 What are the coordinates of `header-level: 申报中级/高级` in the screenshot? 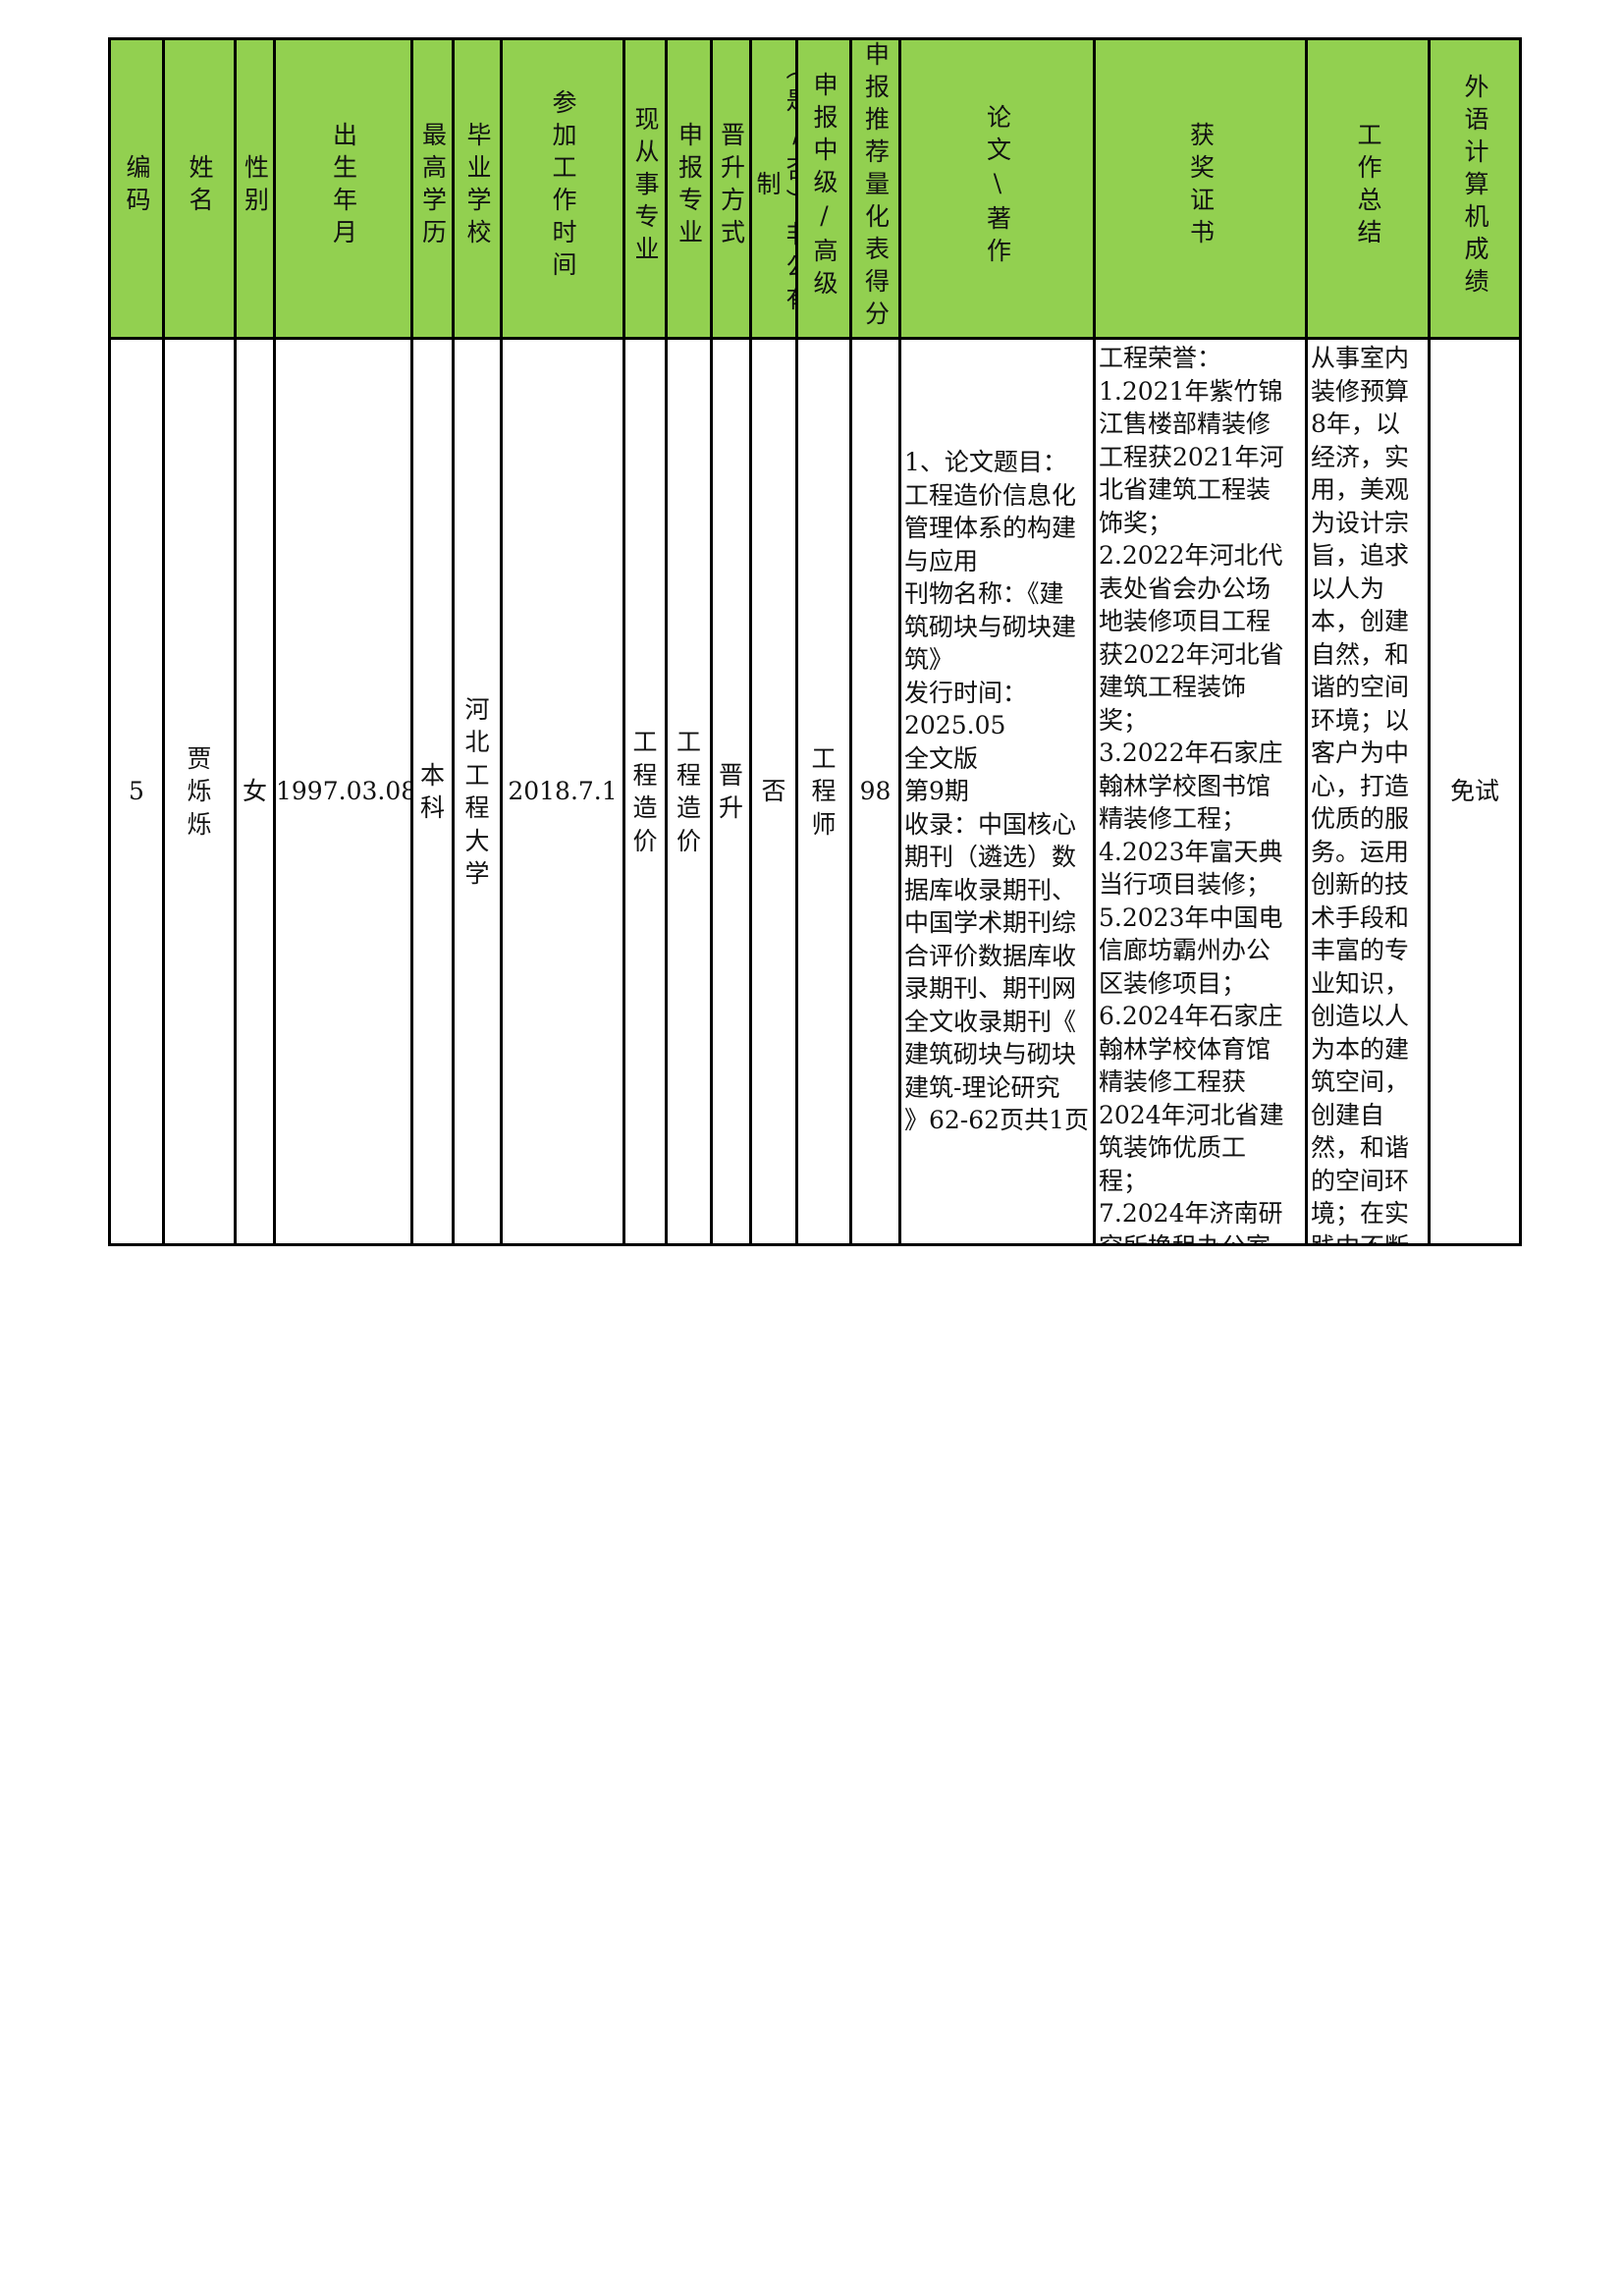 It's located at (823, 188).